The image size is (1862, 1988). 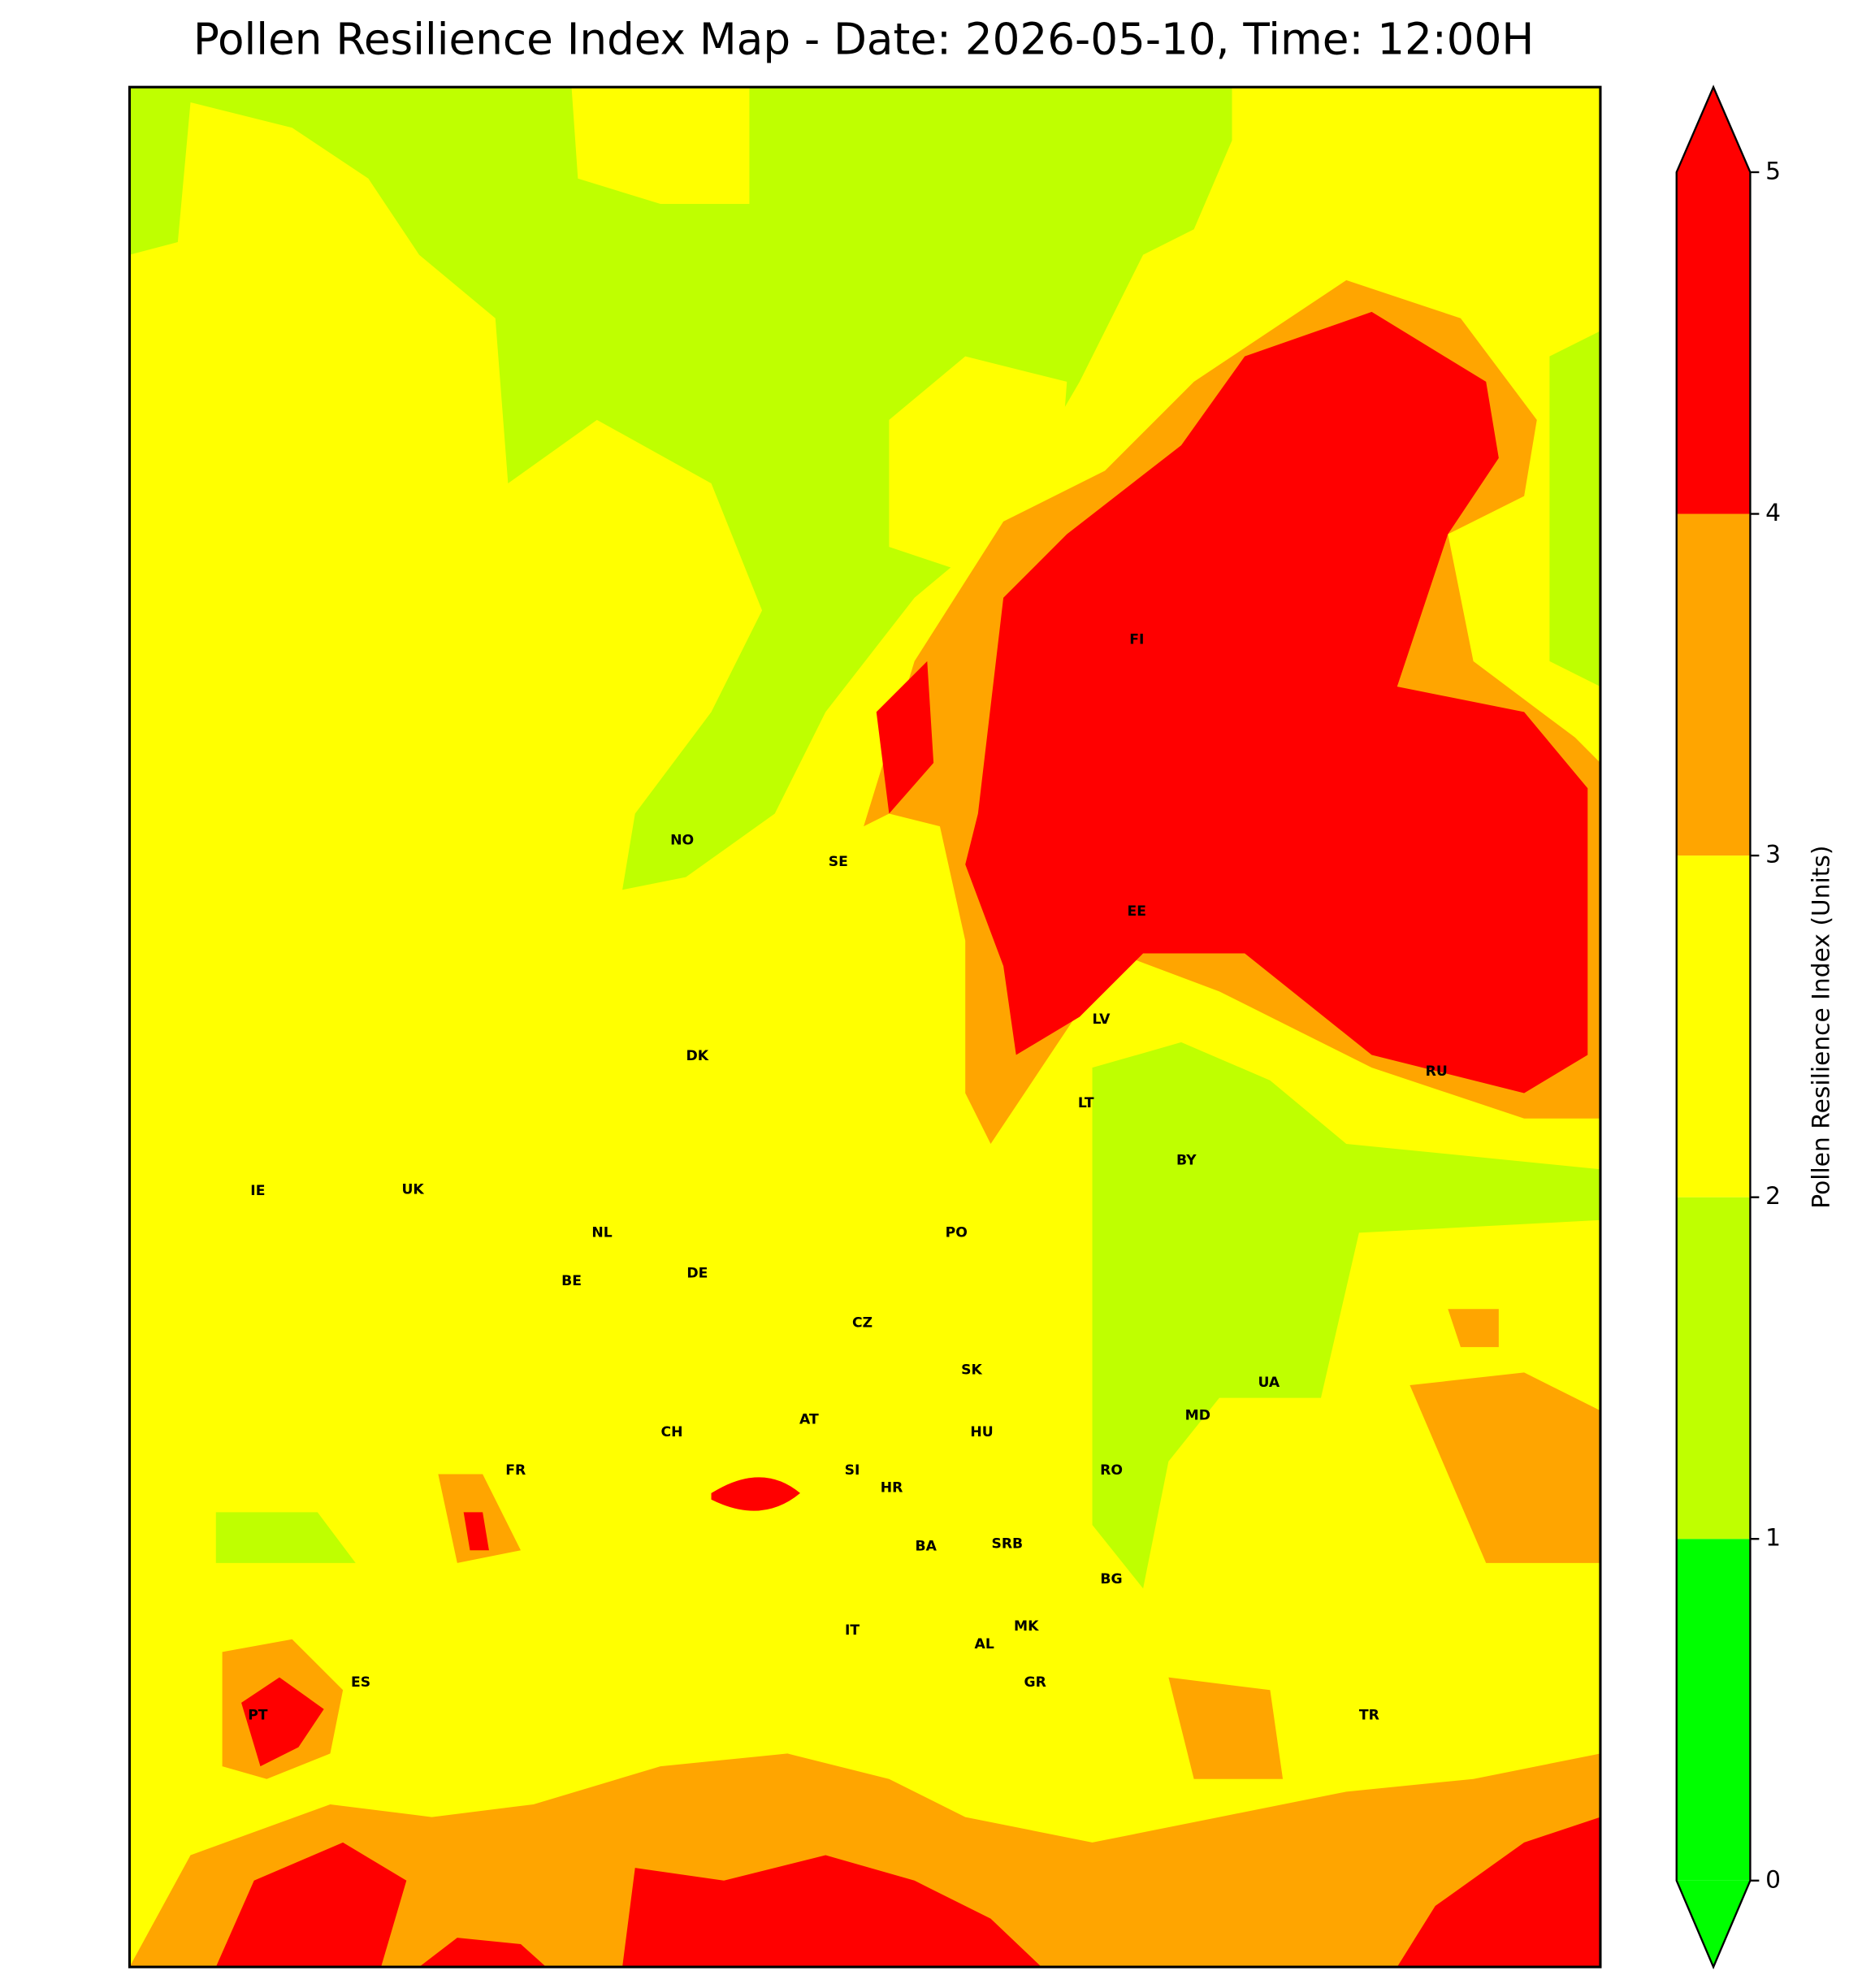 I want to click on country-label: SI, so click(x=852, y=1470).